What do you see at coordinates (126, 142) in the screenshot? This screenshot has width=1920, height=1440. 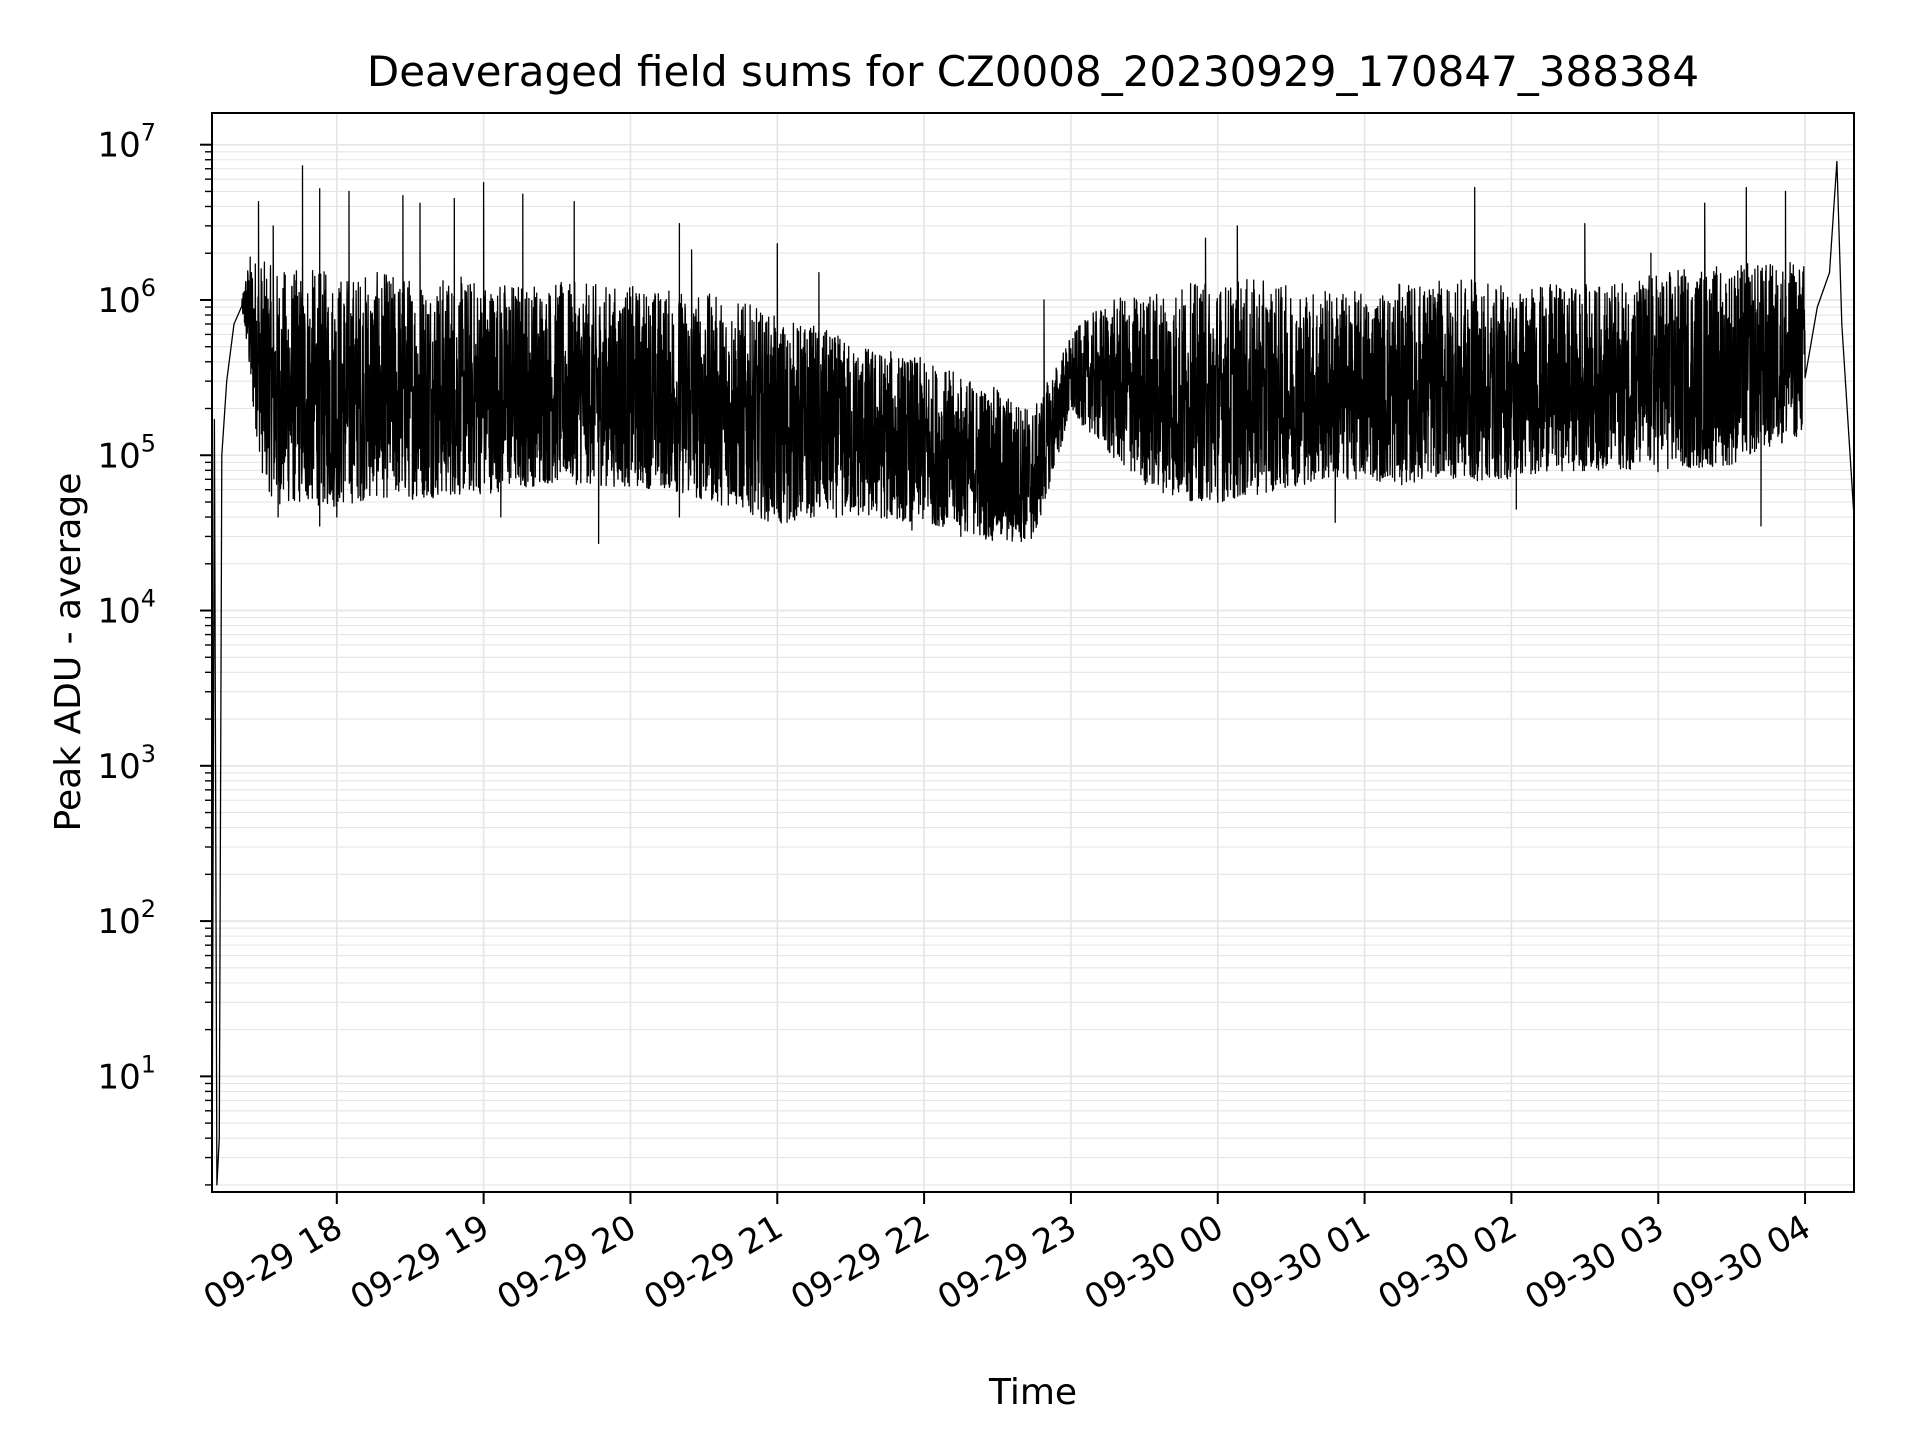 I see `y-tick-label: 10⁷` at bounding box center [126, 142].